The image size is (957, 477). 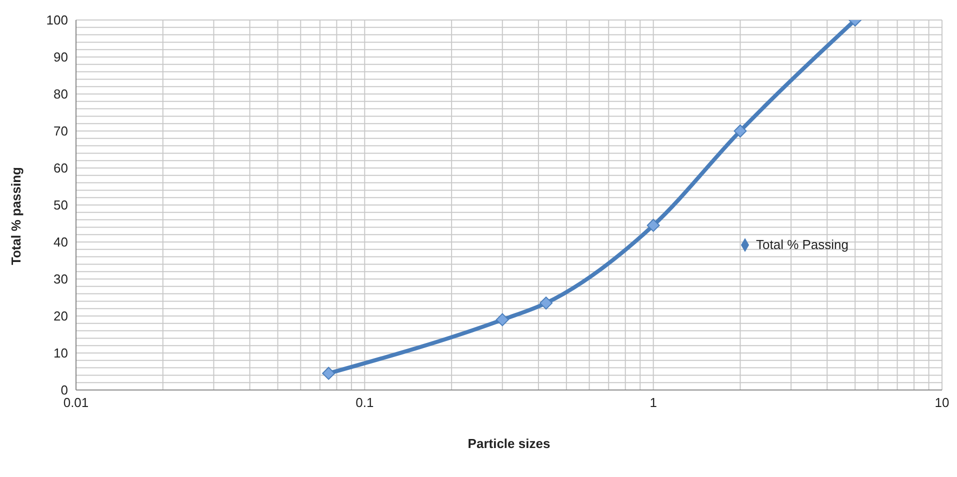 I want to click on x-tick-label: 0.01, so click(x=76, y=402).